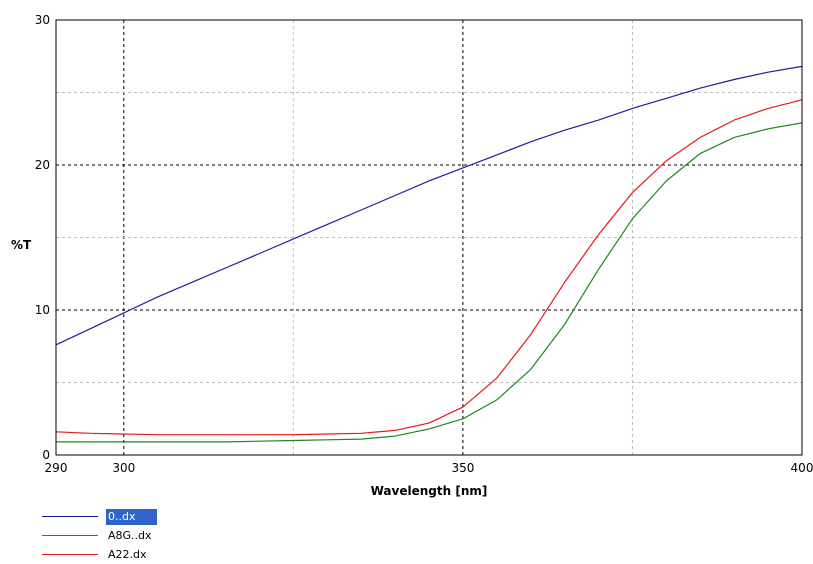 The width and height of the screenshot is (813, 564). Describe the element at coordinates (132, 516) in the screenshot. I see `legend-label-1: 0..dx` at that location.